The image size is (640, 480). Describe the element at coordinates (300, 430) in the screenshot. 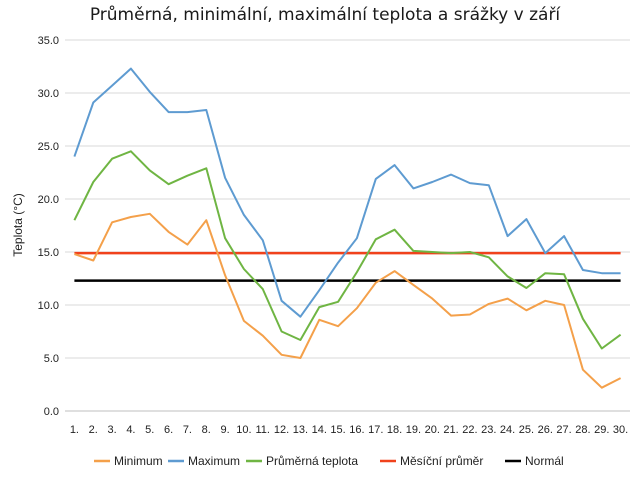

I see `x-tick-label: 13.` at that location.